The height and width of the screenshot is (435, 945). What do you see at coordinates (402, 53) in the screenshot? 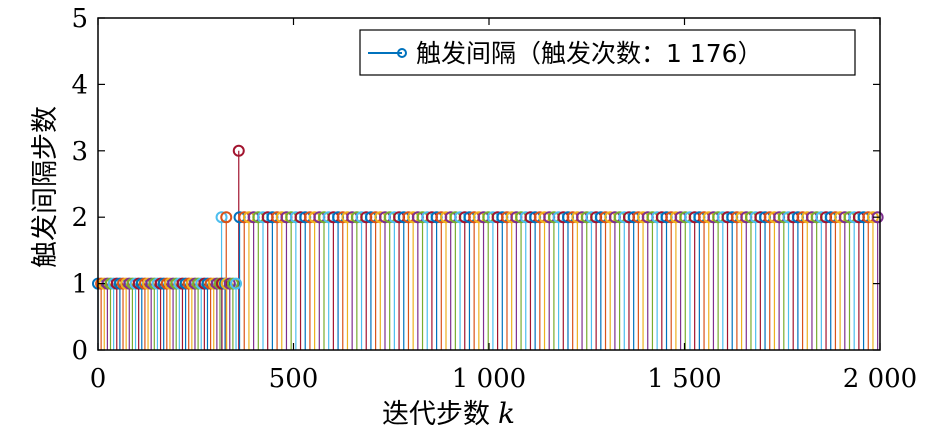
I see `legend-circle-marker` at bounding box center [402, 53].